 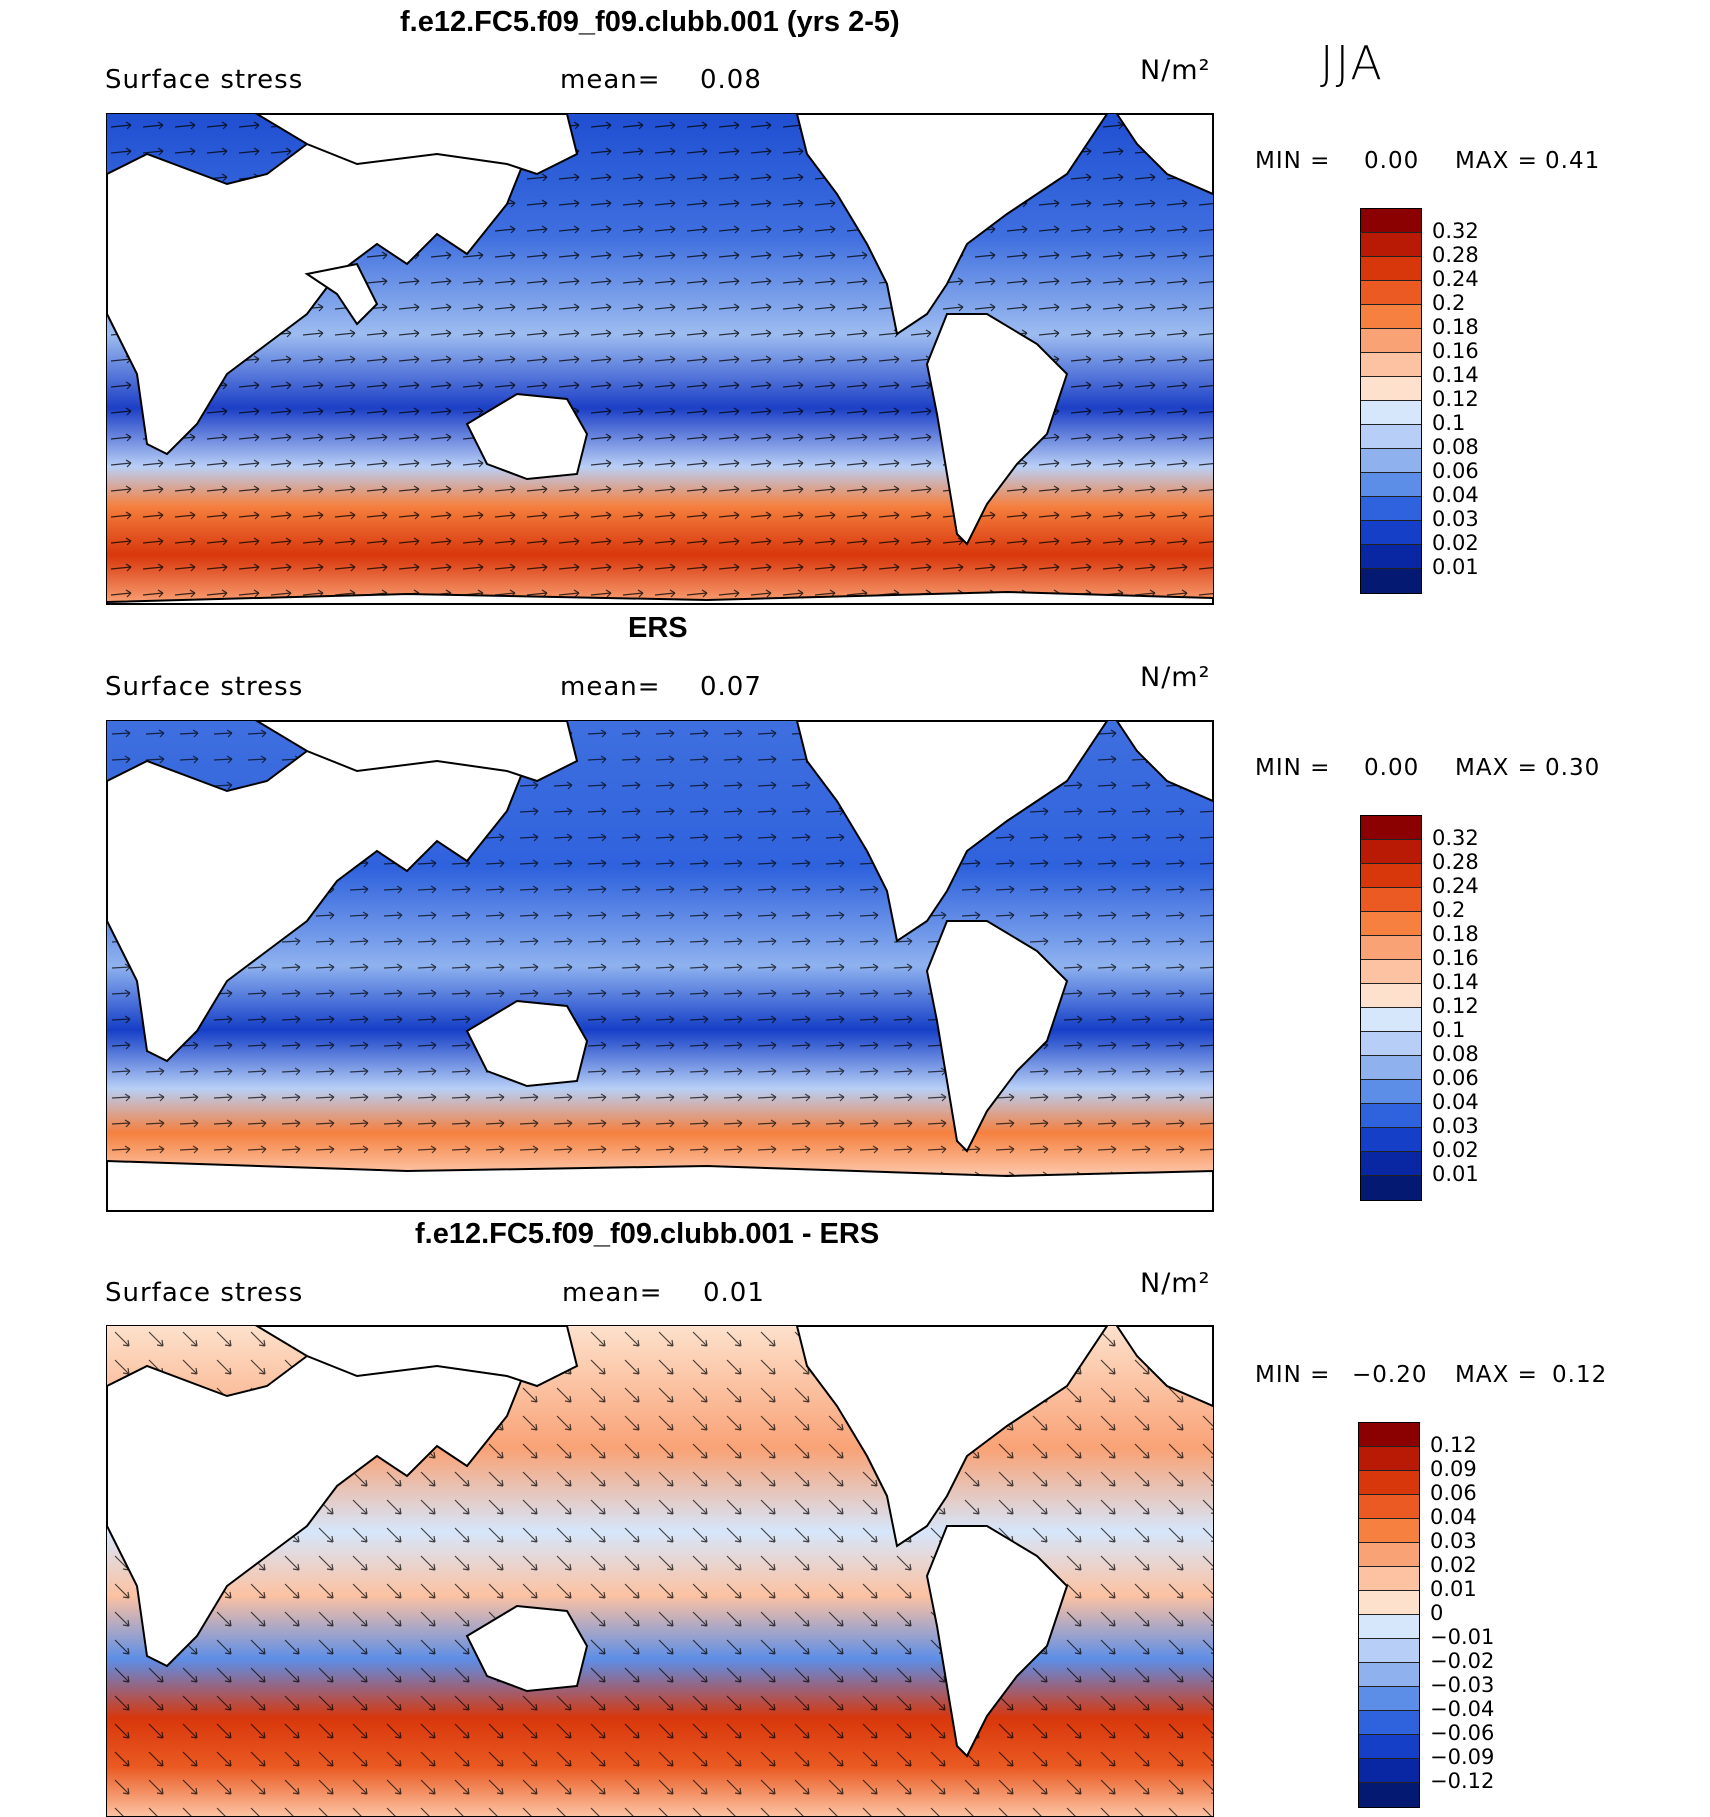 I want to click on season-label: JJA, so click(x=1352, y=63).